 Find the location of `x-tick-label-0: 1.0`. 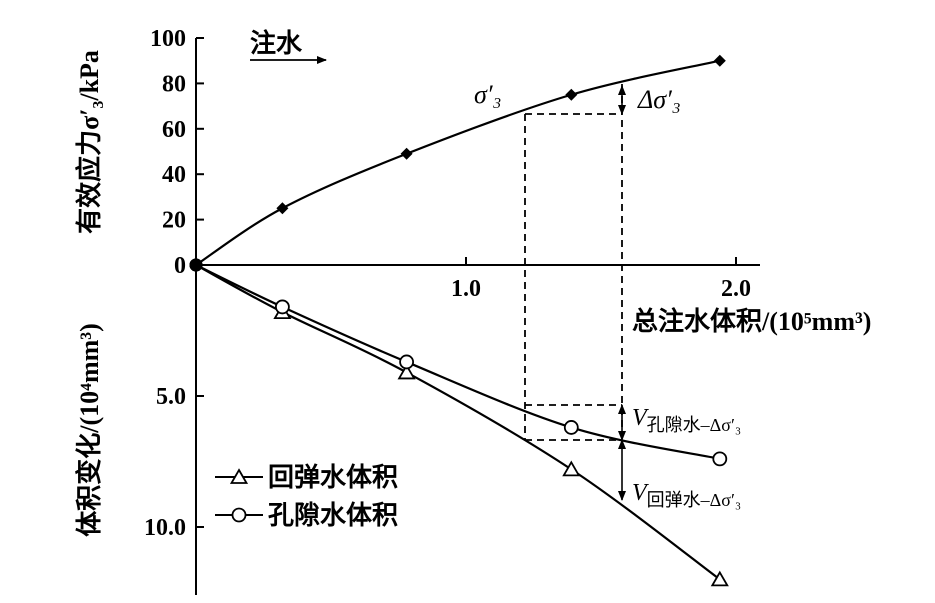

x-tick-label-0: 1.0 is located at coordinates (466, 289).